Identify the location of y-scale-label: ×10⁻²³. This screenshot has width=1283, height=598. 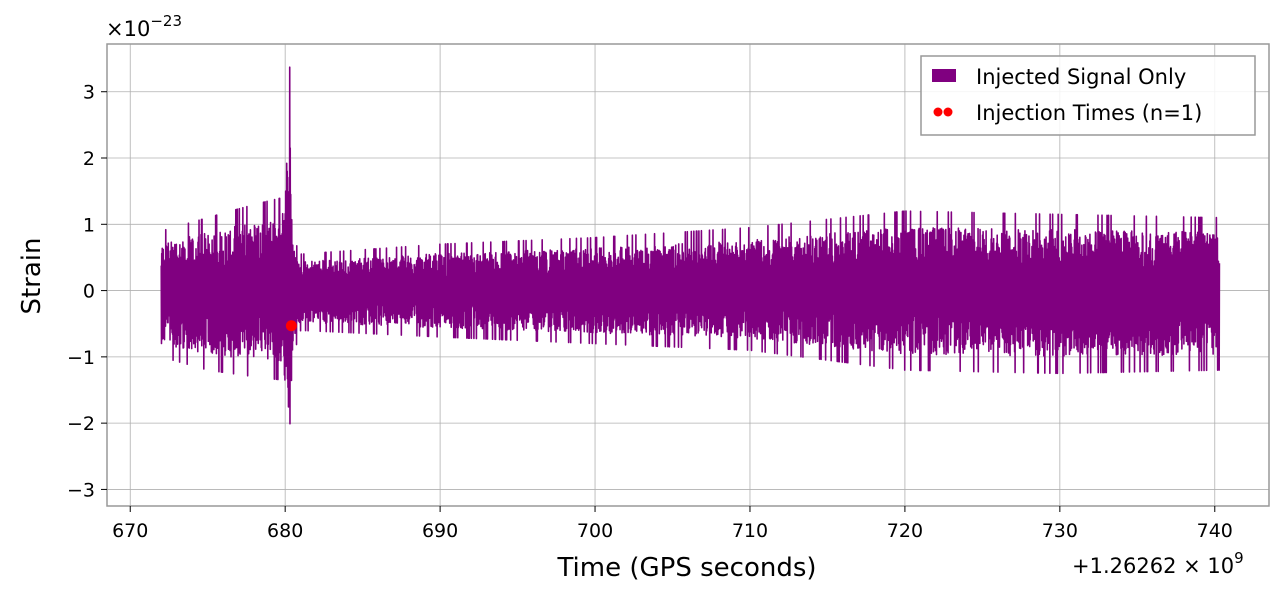
(144, 26).